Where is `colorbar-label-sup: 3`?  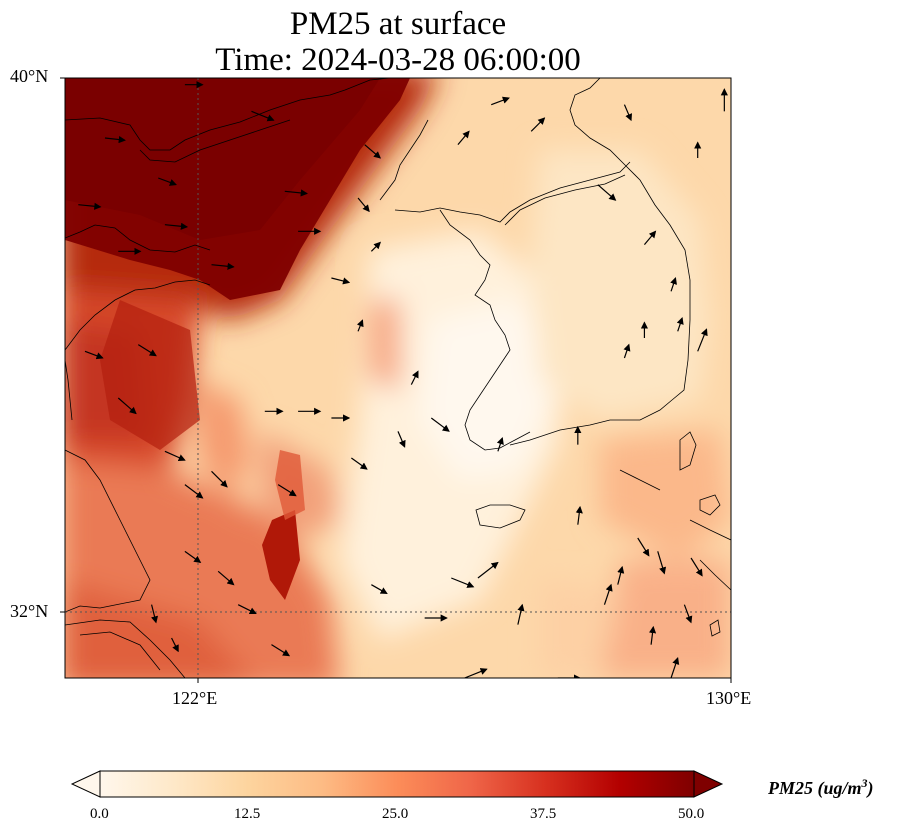
colorbar-label-sup: 3 is located at coordinates (864, 783).